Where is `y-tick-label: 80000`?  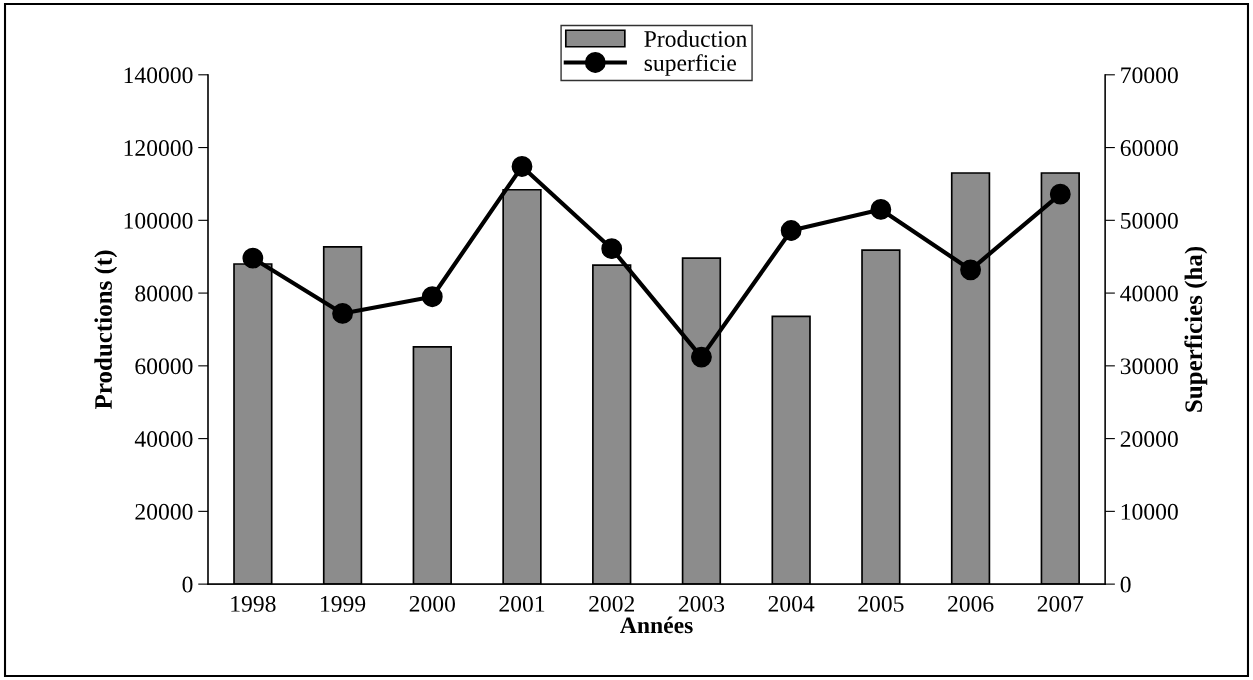 y-tick-label: 80000 is located at coordinates (164, 293).